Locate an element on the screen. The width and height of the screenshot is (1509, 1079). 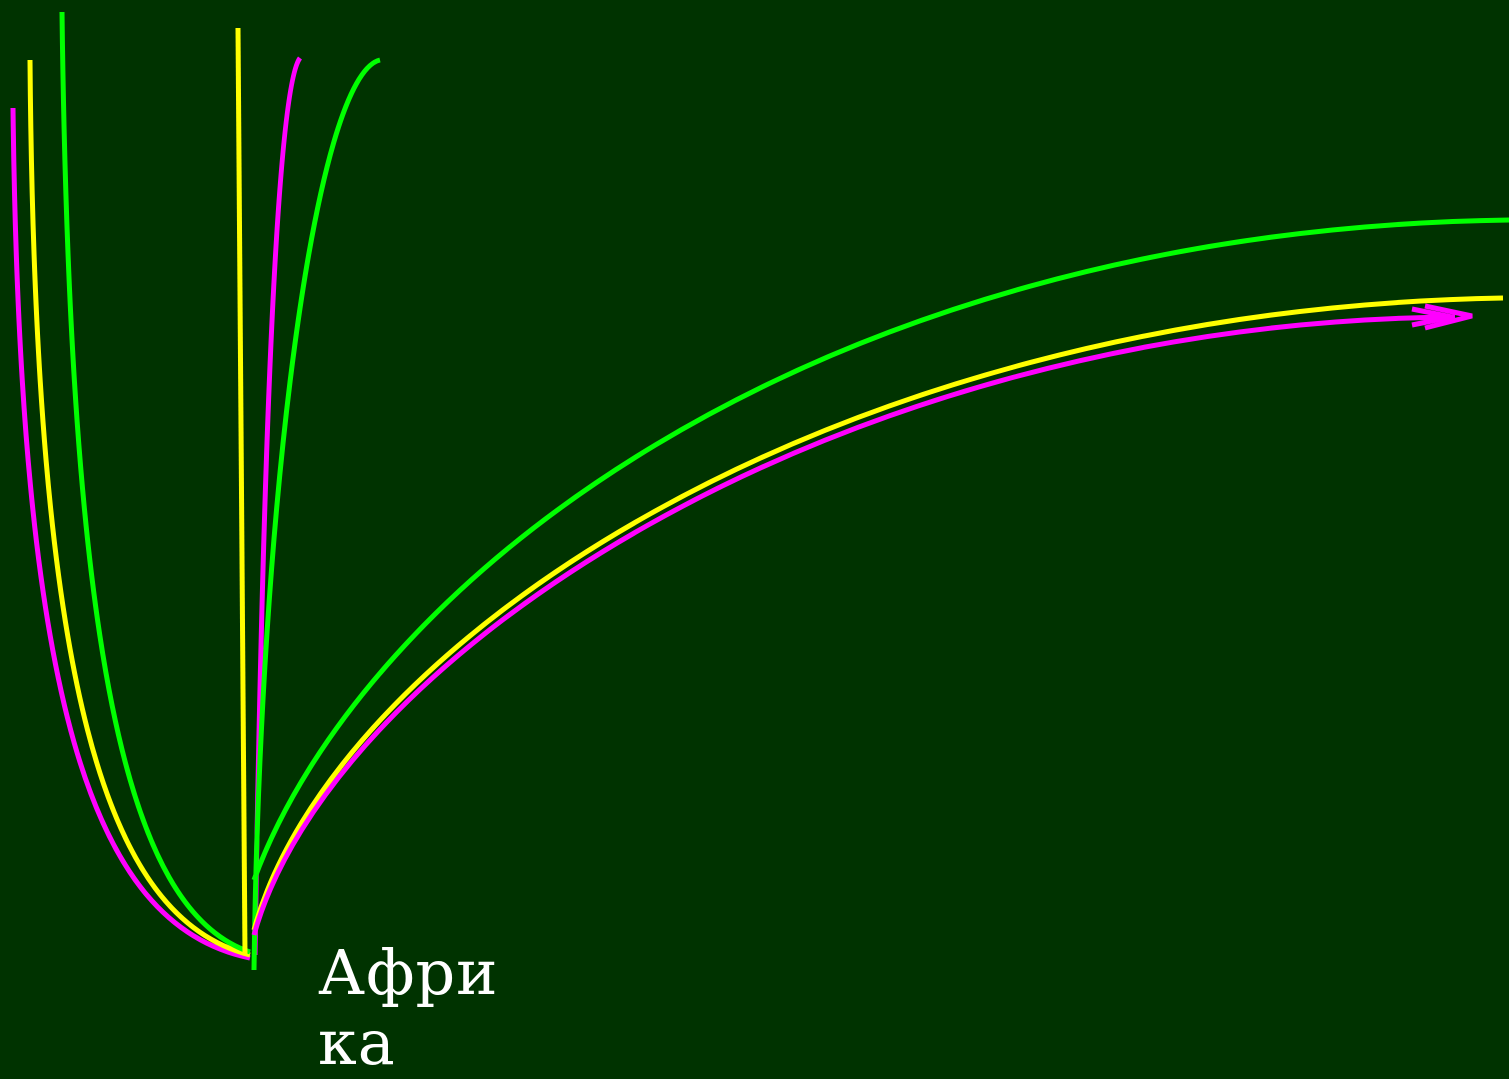
left-yellow-branch is located at coordinates (139, 508).